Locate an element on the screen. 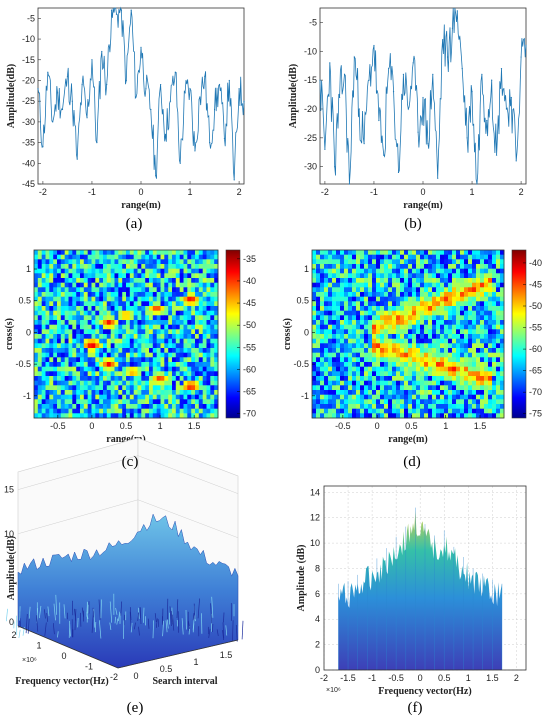  y-tick-label: 10 is located at coordinates (315, 543).